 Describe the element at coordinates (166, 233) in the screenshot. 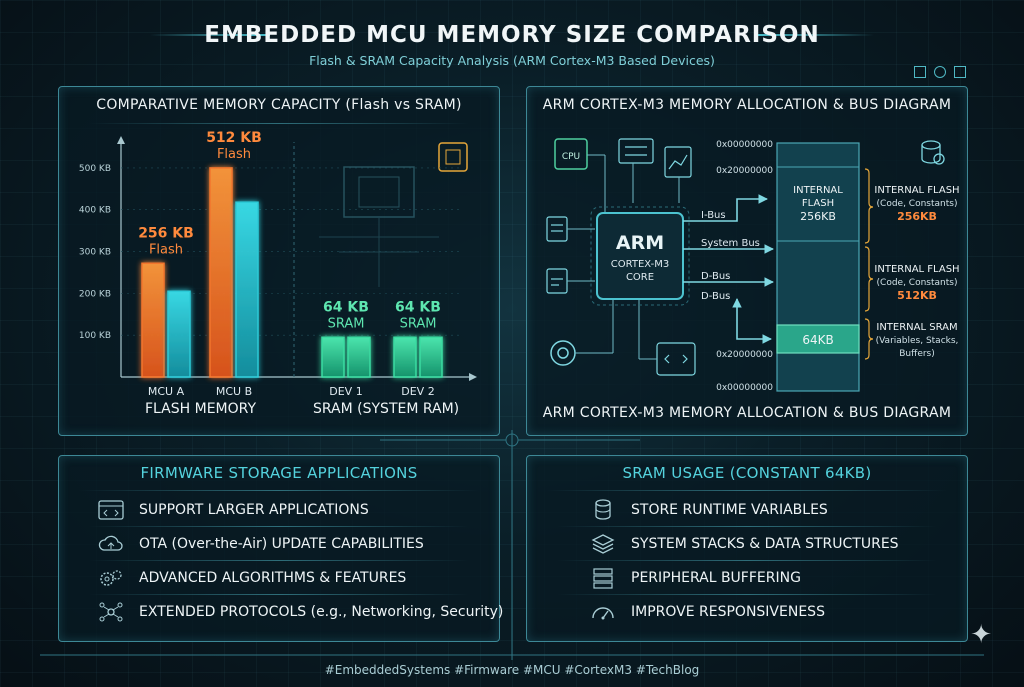

I see `data-label-value: 256 KB` at that location.